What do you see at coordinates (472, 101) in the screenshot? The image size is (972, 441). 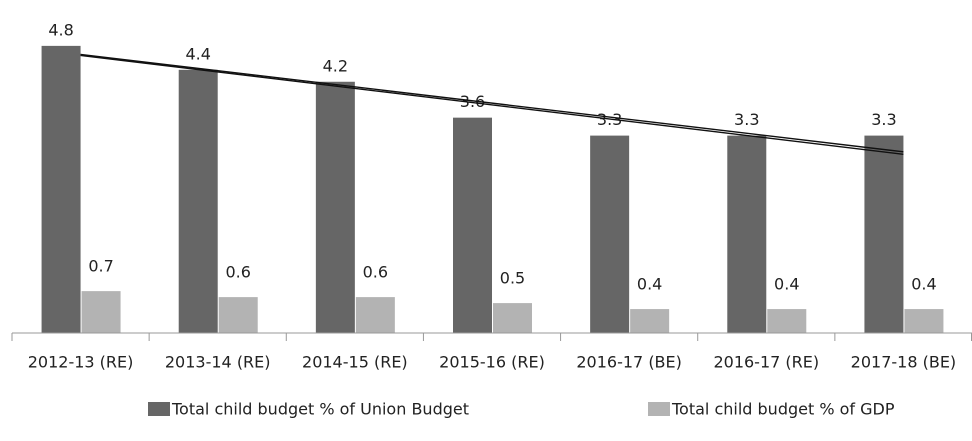 I see `data-label: 3.6` at bounding box center [472, 101].